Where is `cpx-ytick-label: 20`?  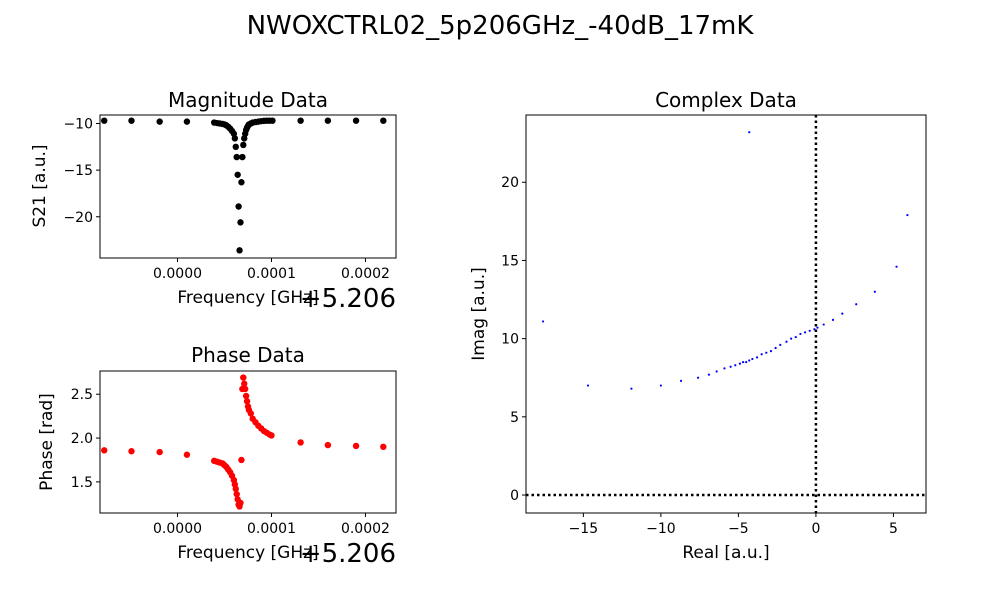
cpx-ytick-label: 20 is located at coordinates (510, 183).